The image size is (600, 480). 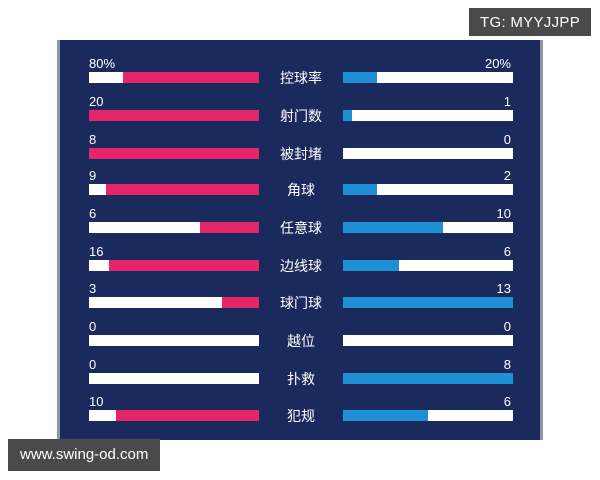 I want to click on left-value: 6, so click(x=93, y=213).